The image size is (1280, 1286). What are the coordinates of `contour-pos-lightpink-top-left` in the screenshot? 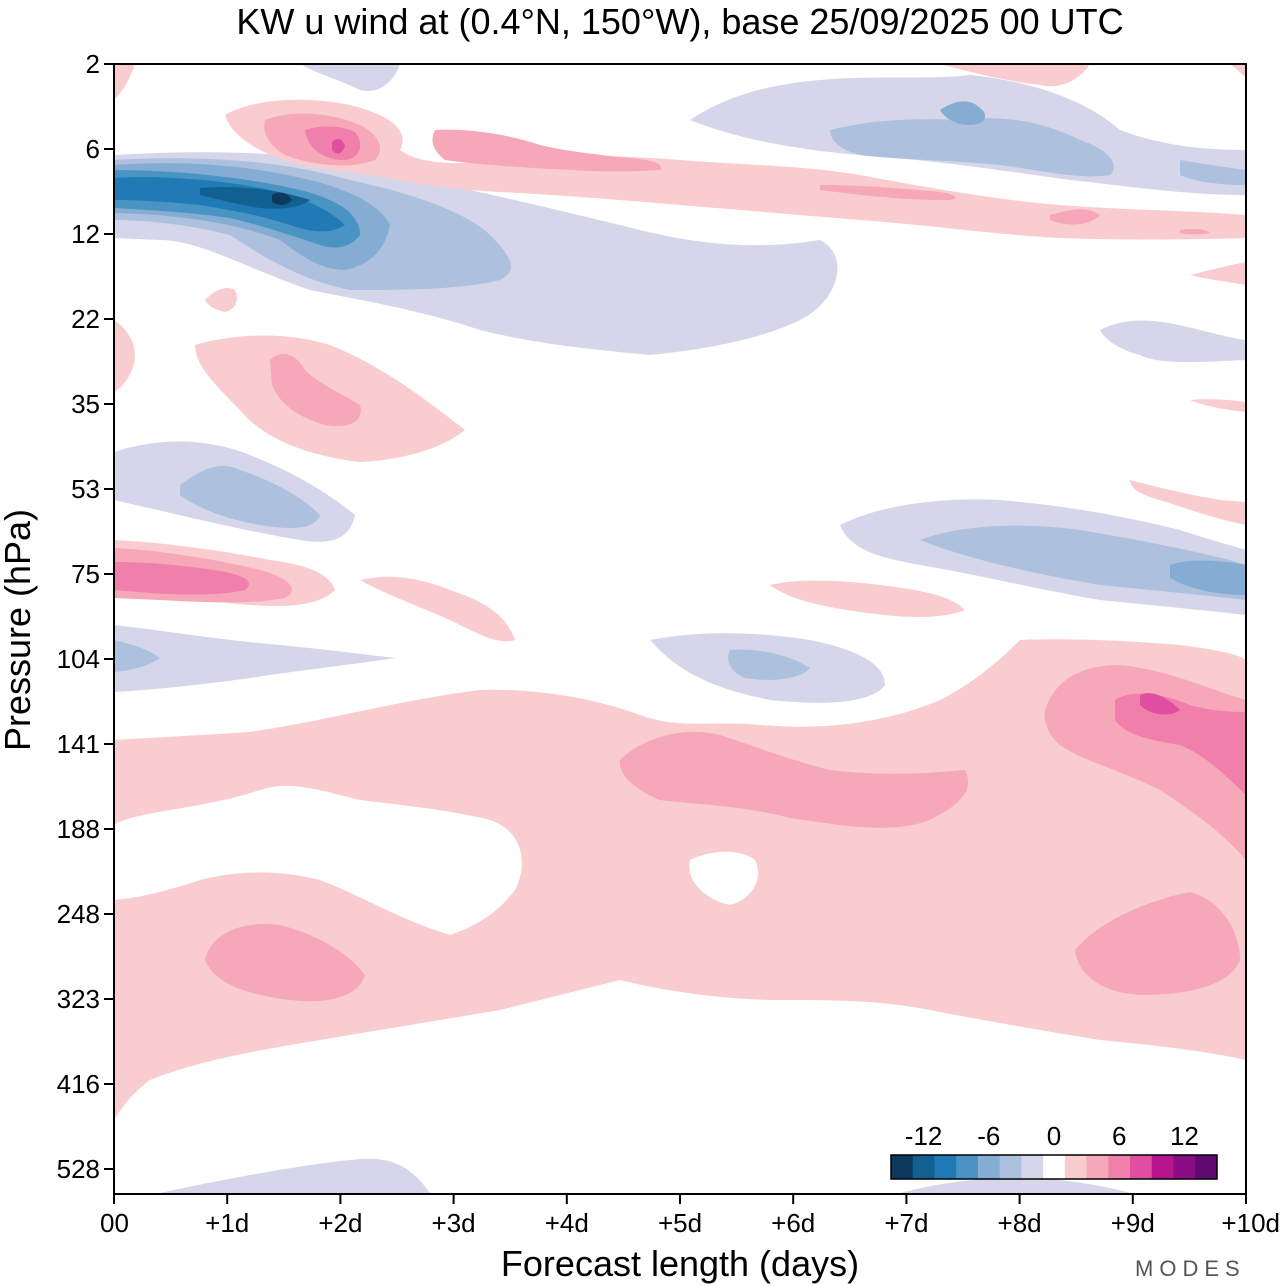 It's located at (124, 82).